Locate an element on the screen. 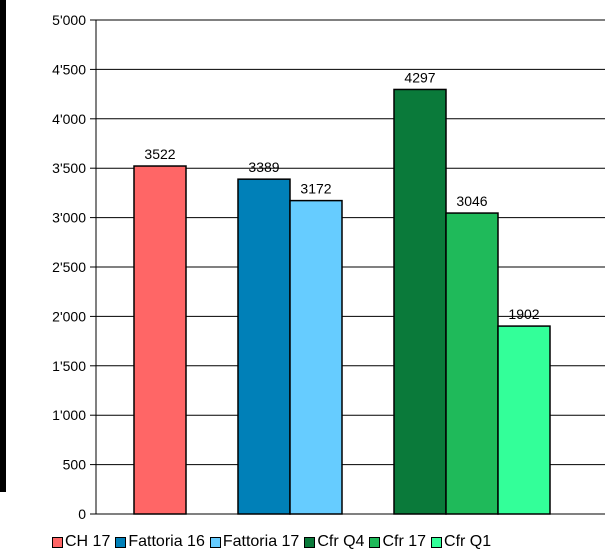 The height and width of the screenshot is (555, 615). legend-label: Cfr Q4 is located at coordinates (341, 541).